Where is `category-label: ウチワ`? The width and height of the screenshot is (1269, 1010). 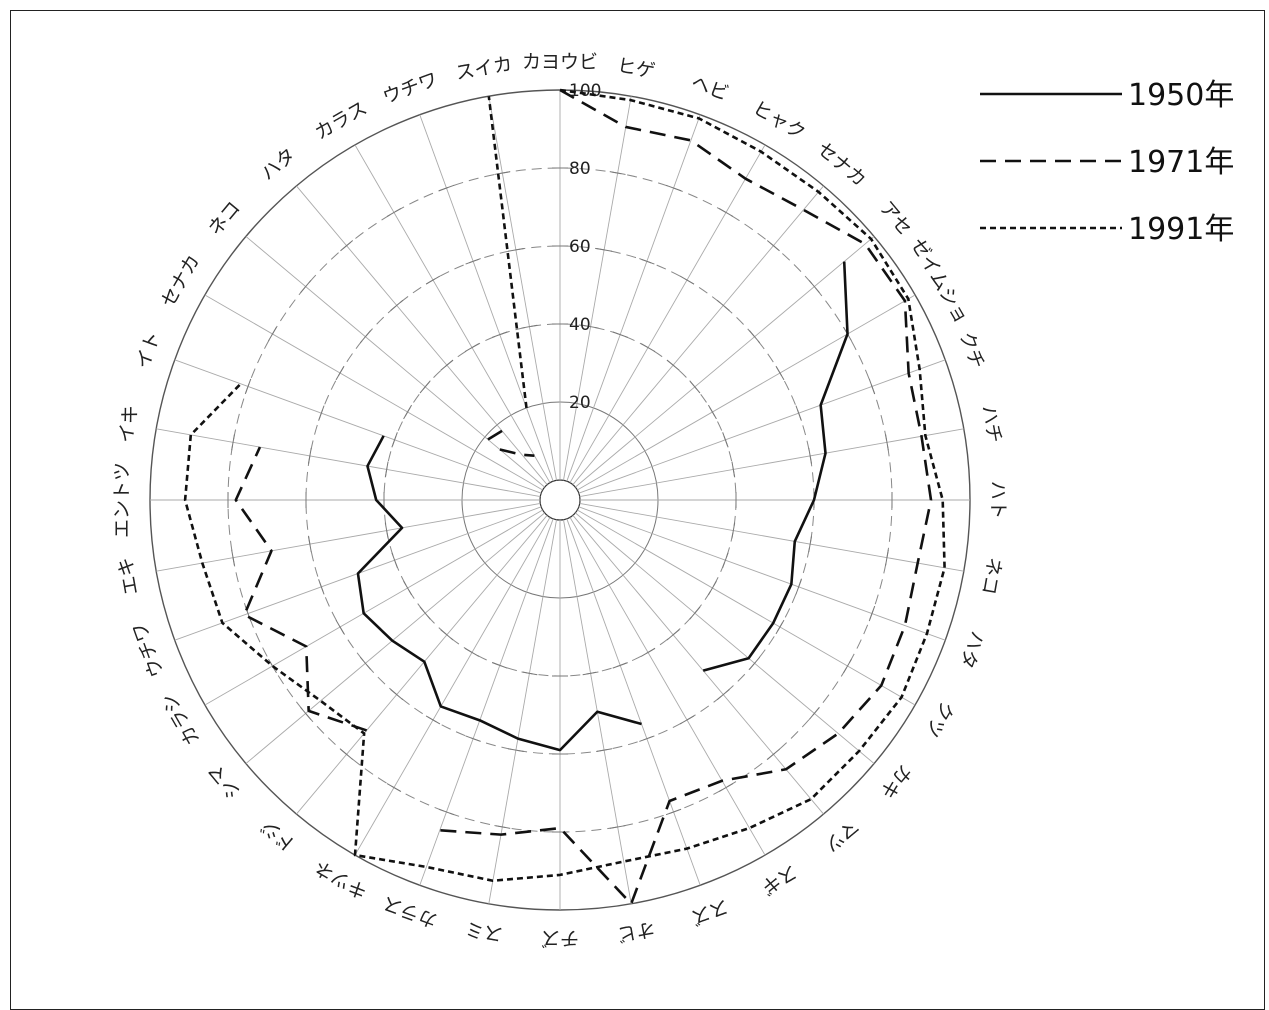 category-label: ウチワ is located at coordinates (410, 88).